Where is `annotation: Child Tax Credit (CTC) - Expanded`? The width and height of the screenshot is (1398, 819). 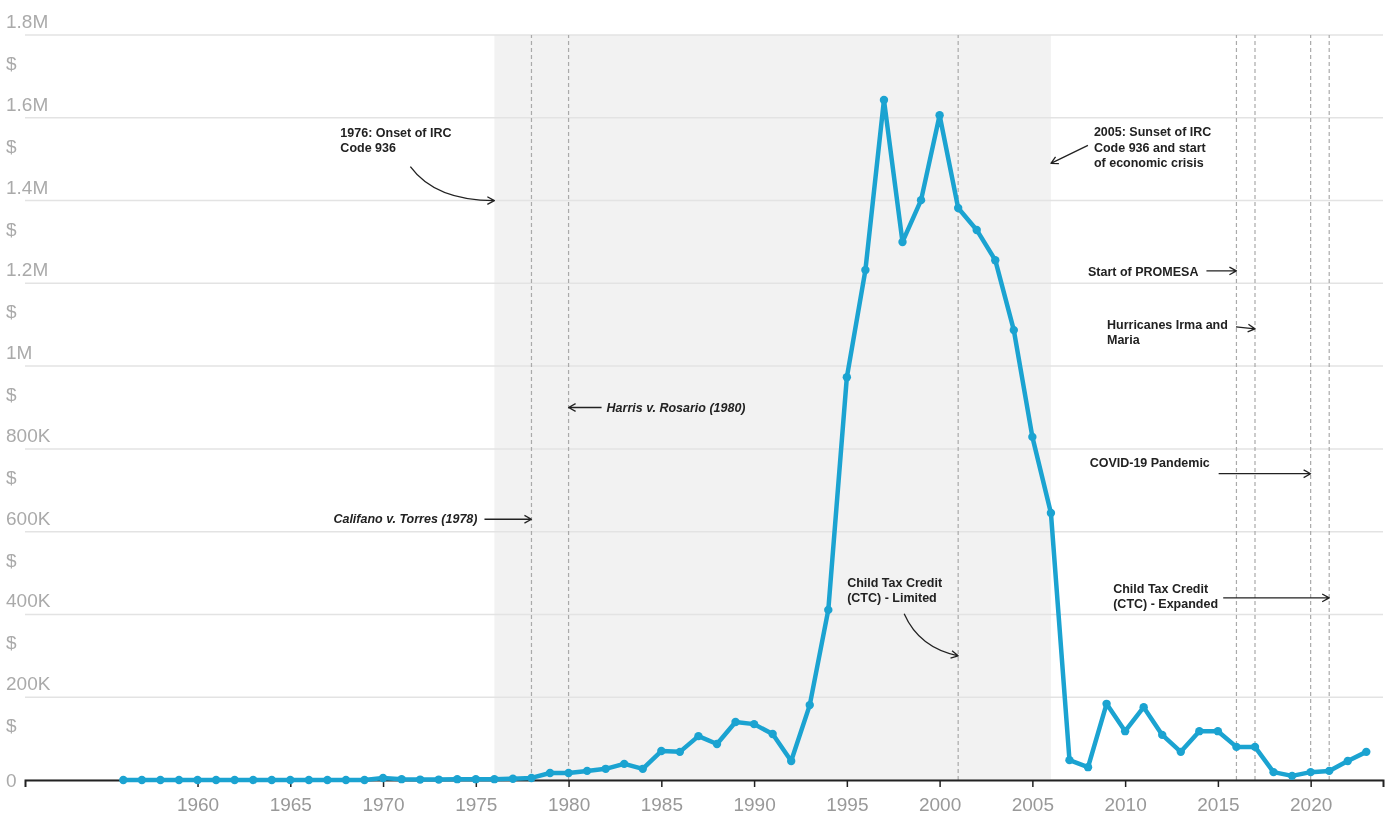
annotation: Child Tax Credit (CTC) - Expanded is located at coordinates (1166, 596).